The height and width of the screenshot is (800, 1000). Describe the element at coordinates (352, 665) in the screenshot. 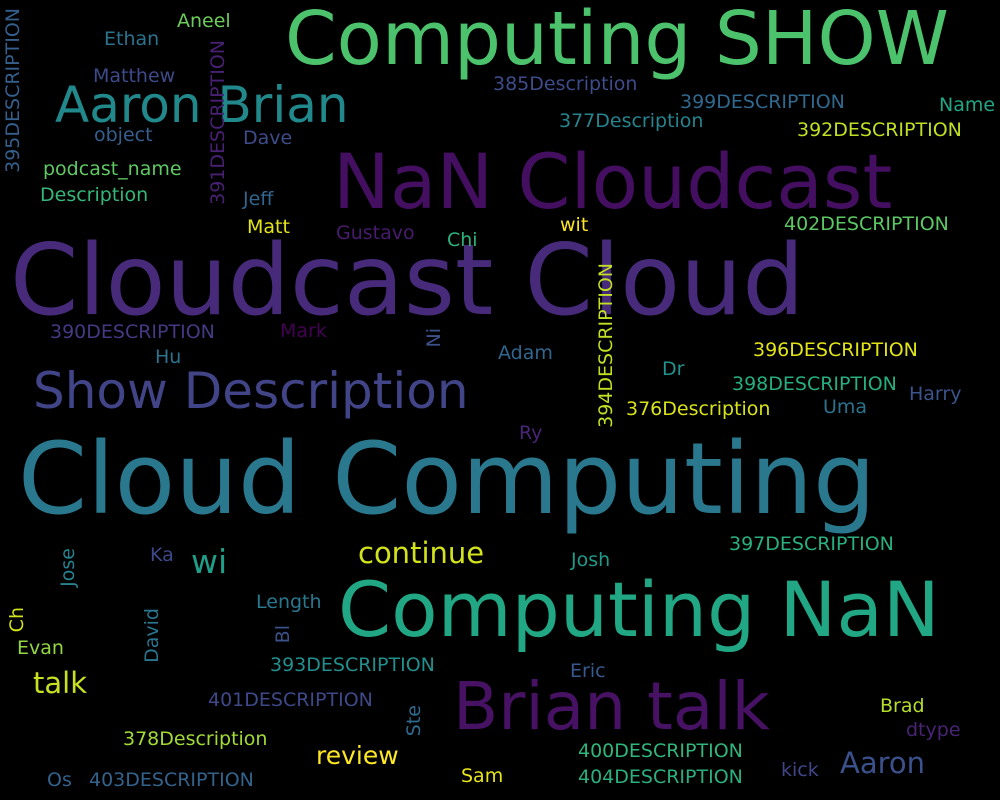

I see `word-393description: 393DESCRIPTION` at that location.